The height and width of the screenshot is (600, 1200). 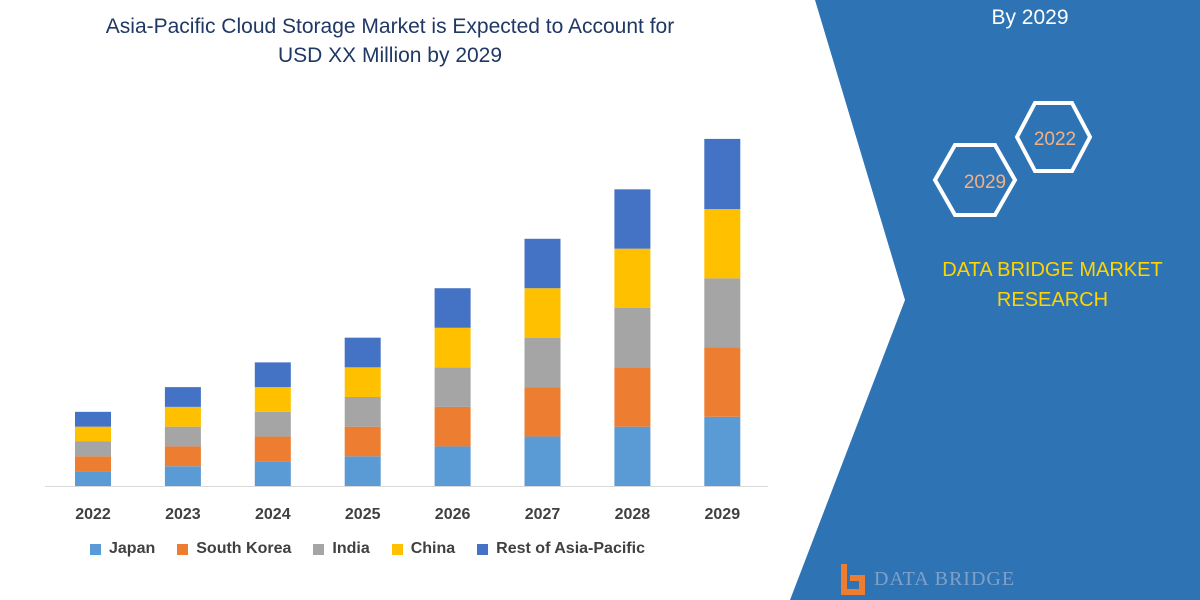 What do you see at coordinates (362, 352) in the screenshot?
I see `bar-segment-2025-rest-of-asia-pacific` at bounding box center [362, 352].